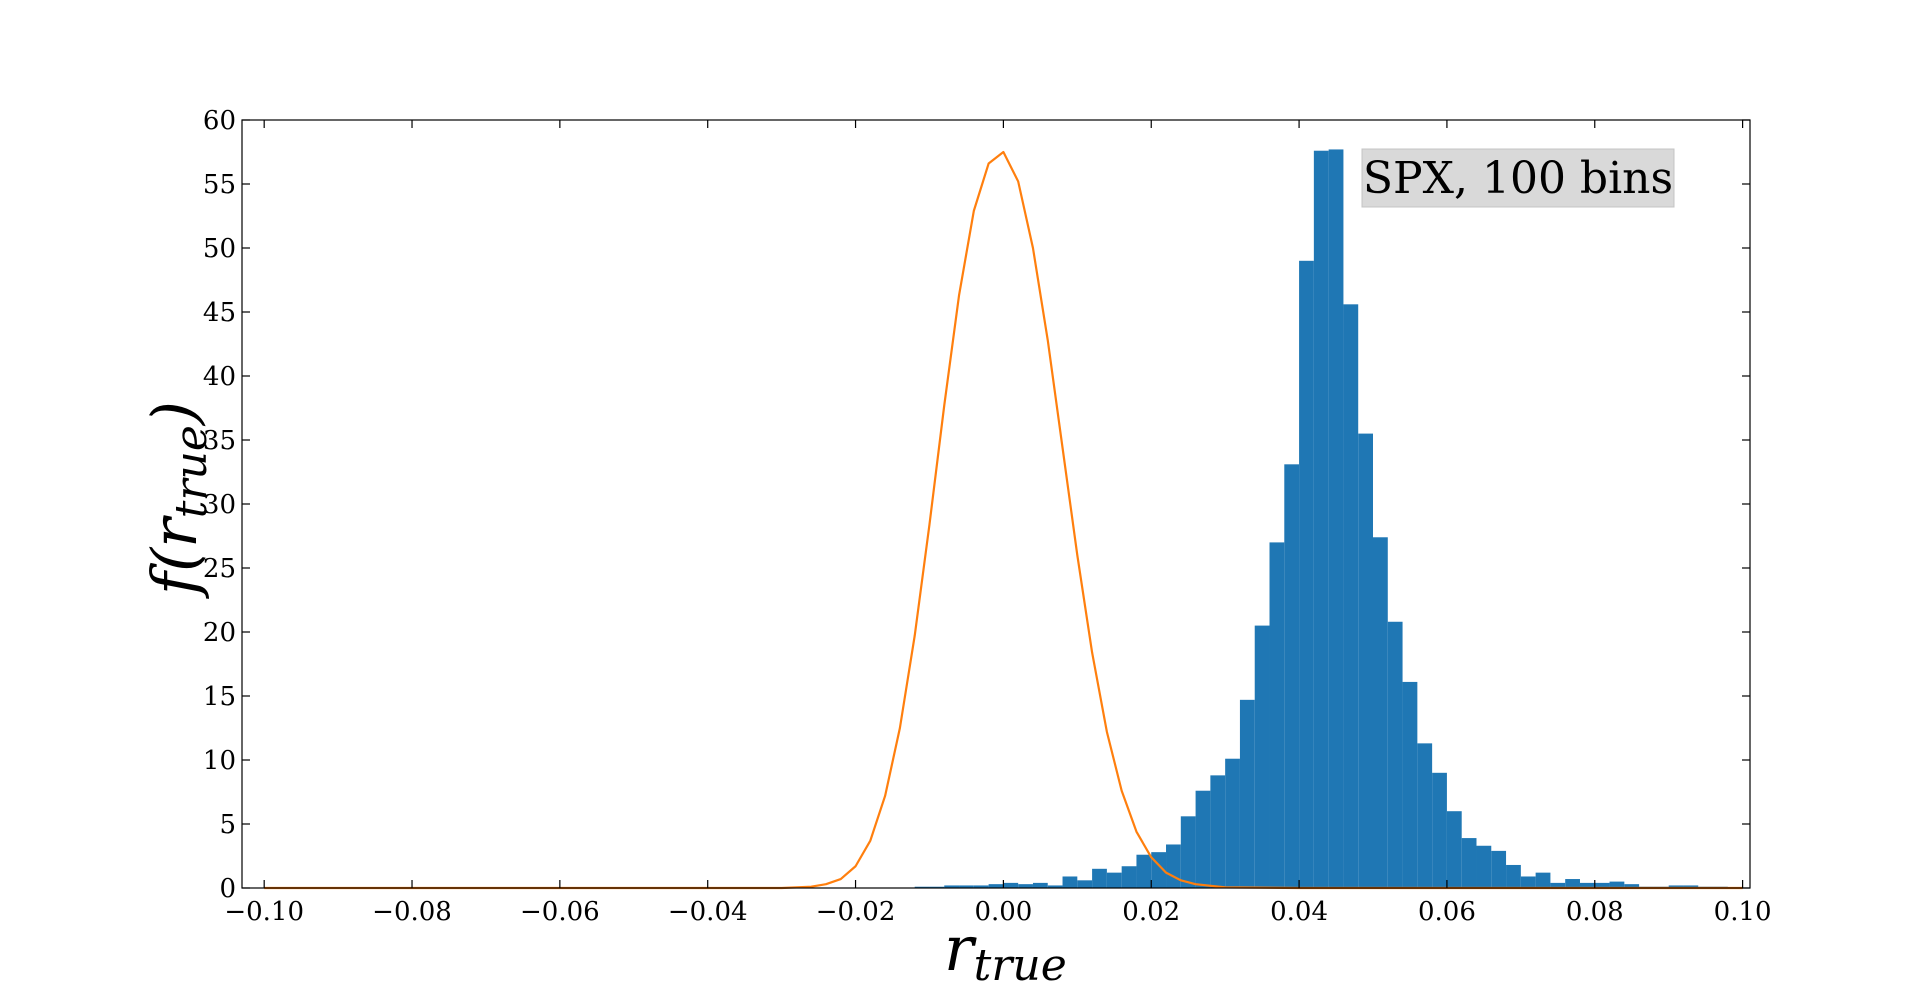 This screenshot has width=1920, height=990. I want to click on y-tick-label: 55, so click(219, 185).